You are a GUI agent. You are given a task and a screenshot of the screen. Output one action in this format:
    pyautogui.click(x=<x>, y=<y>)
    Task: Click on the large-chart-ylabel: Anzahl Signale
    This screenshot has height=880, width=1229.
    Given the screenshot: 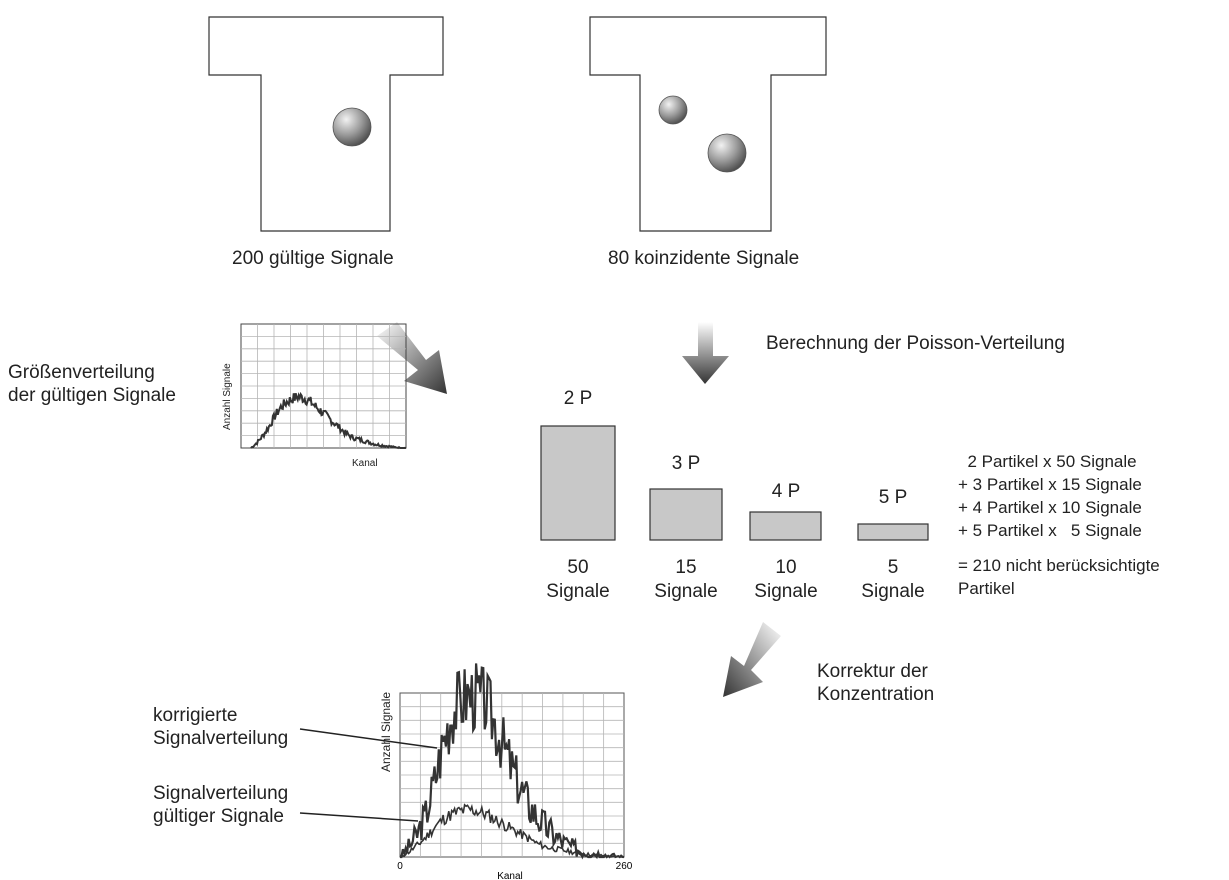 What is the action you would take?
    pyautogui.click(x=386, y=731)
    